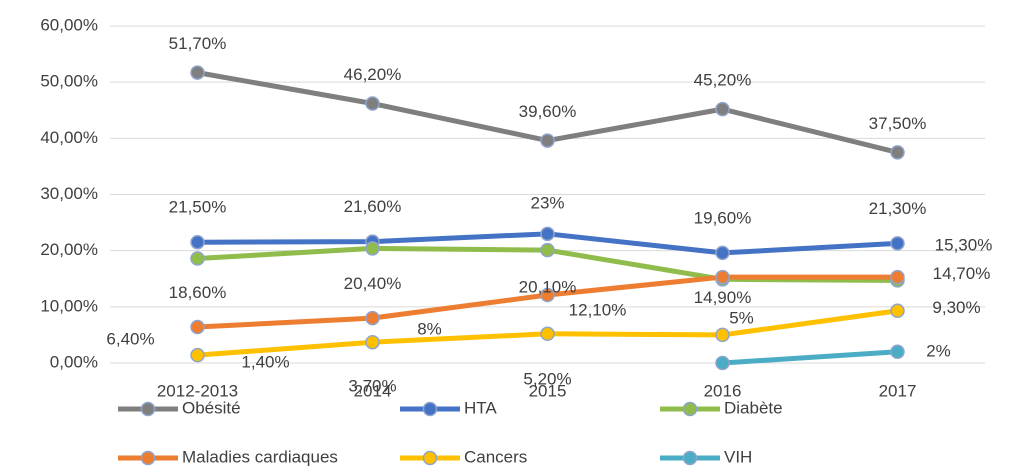 This screenshot has height=473, width=1010. Describe the element at coordinates (898, 208) in the screenshot. I see `data-label: 21,30%` at that location.